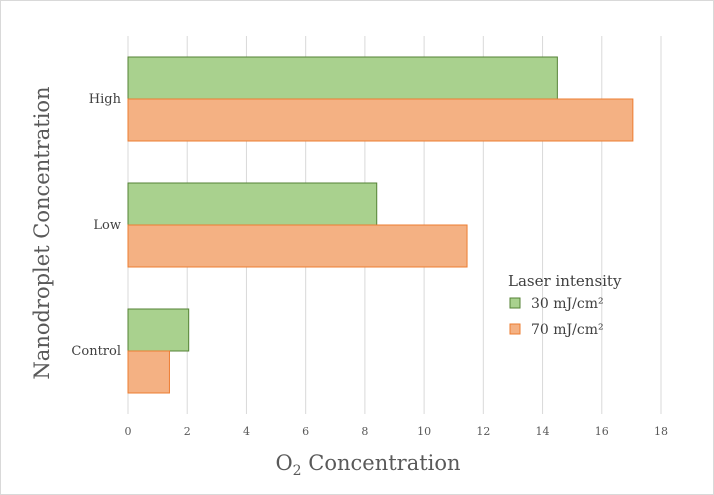  I want to click on x-tick-label: 4, so click(246, 431).